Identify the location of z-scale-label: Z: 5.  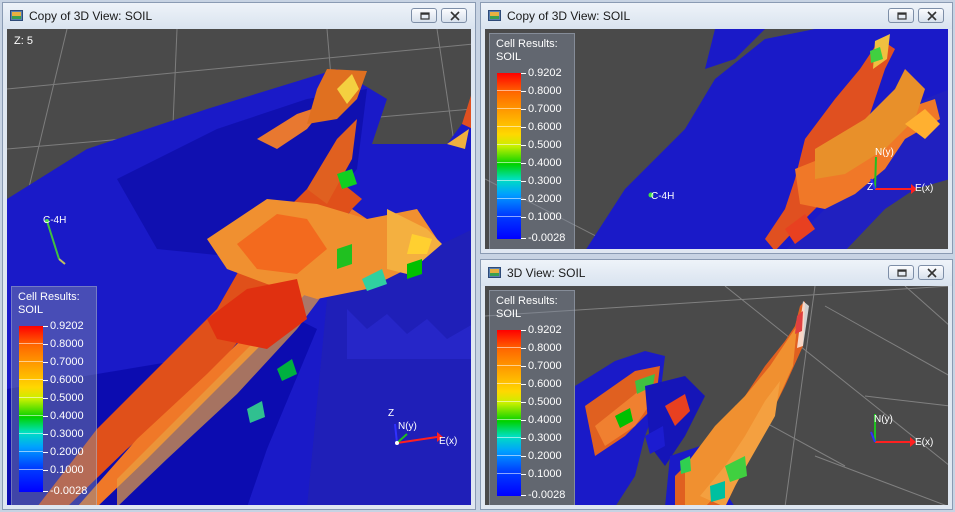
(23, 41).